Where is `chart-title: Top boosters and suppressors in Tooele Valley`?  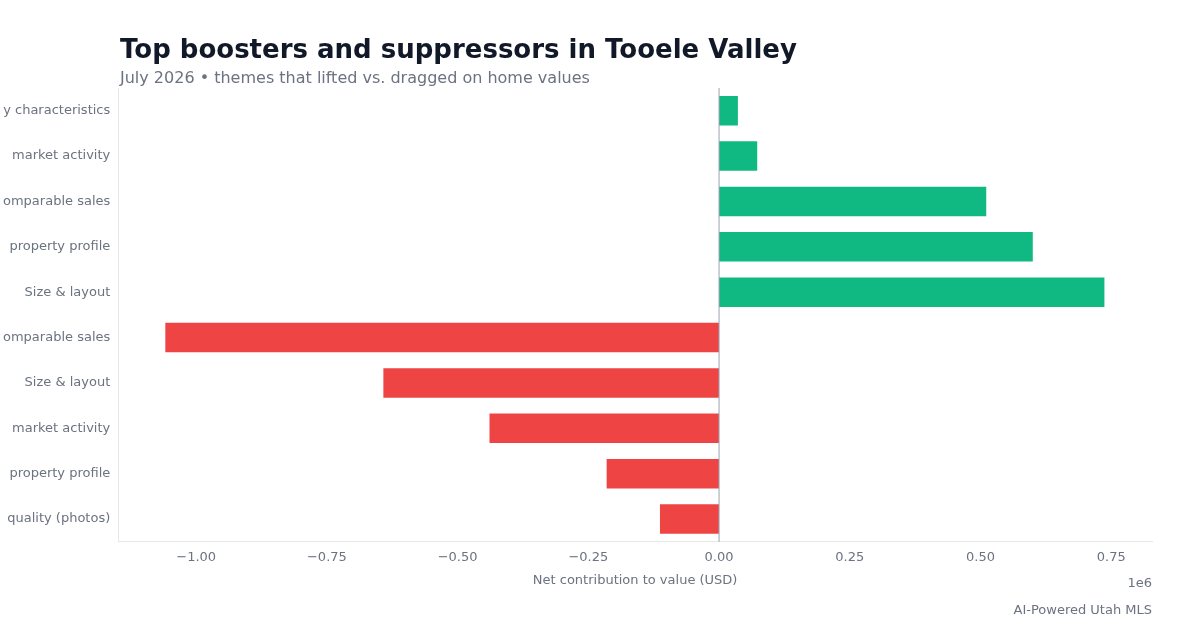
chart-title: Top boosters and suppressors in Tooele Valley is located at coordinates (458, 49).